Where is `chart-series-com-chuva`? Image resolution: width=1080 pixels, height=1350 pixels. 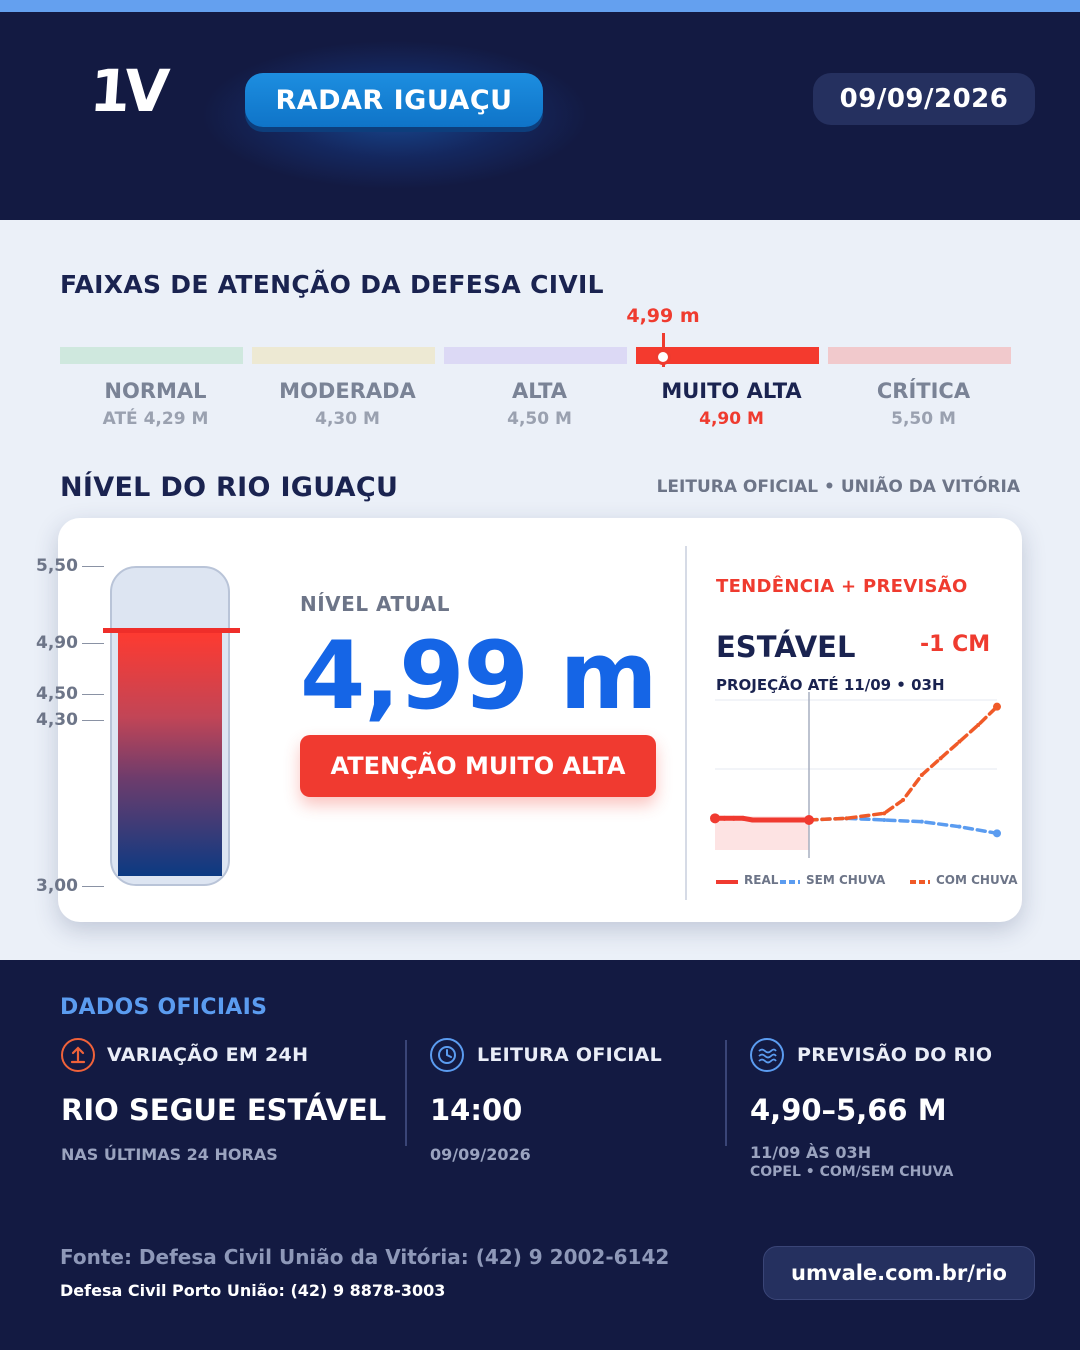
chart-series-com-chuva is located at coordinates (903, 763).